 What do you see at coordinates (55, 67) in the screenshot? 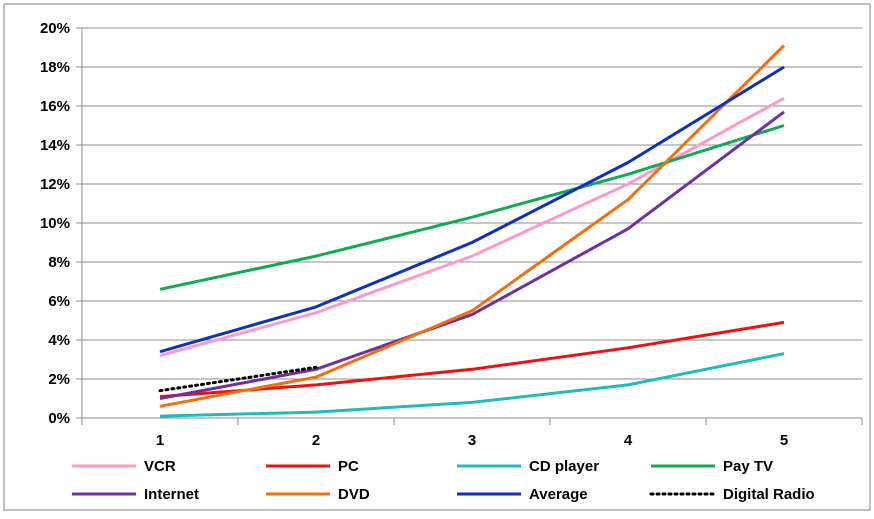
I see `y-tick-label: 18%` at bounding box center [55, 67].